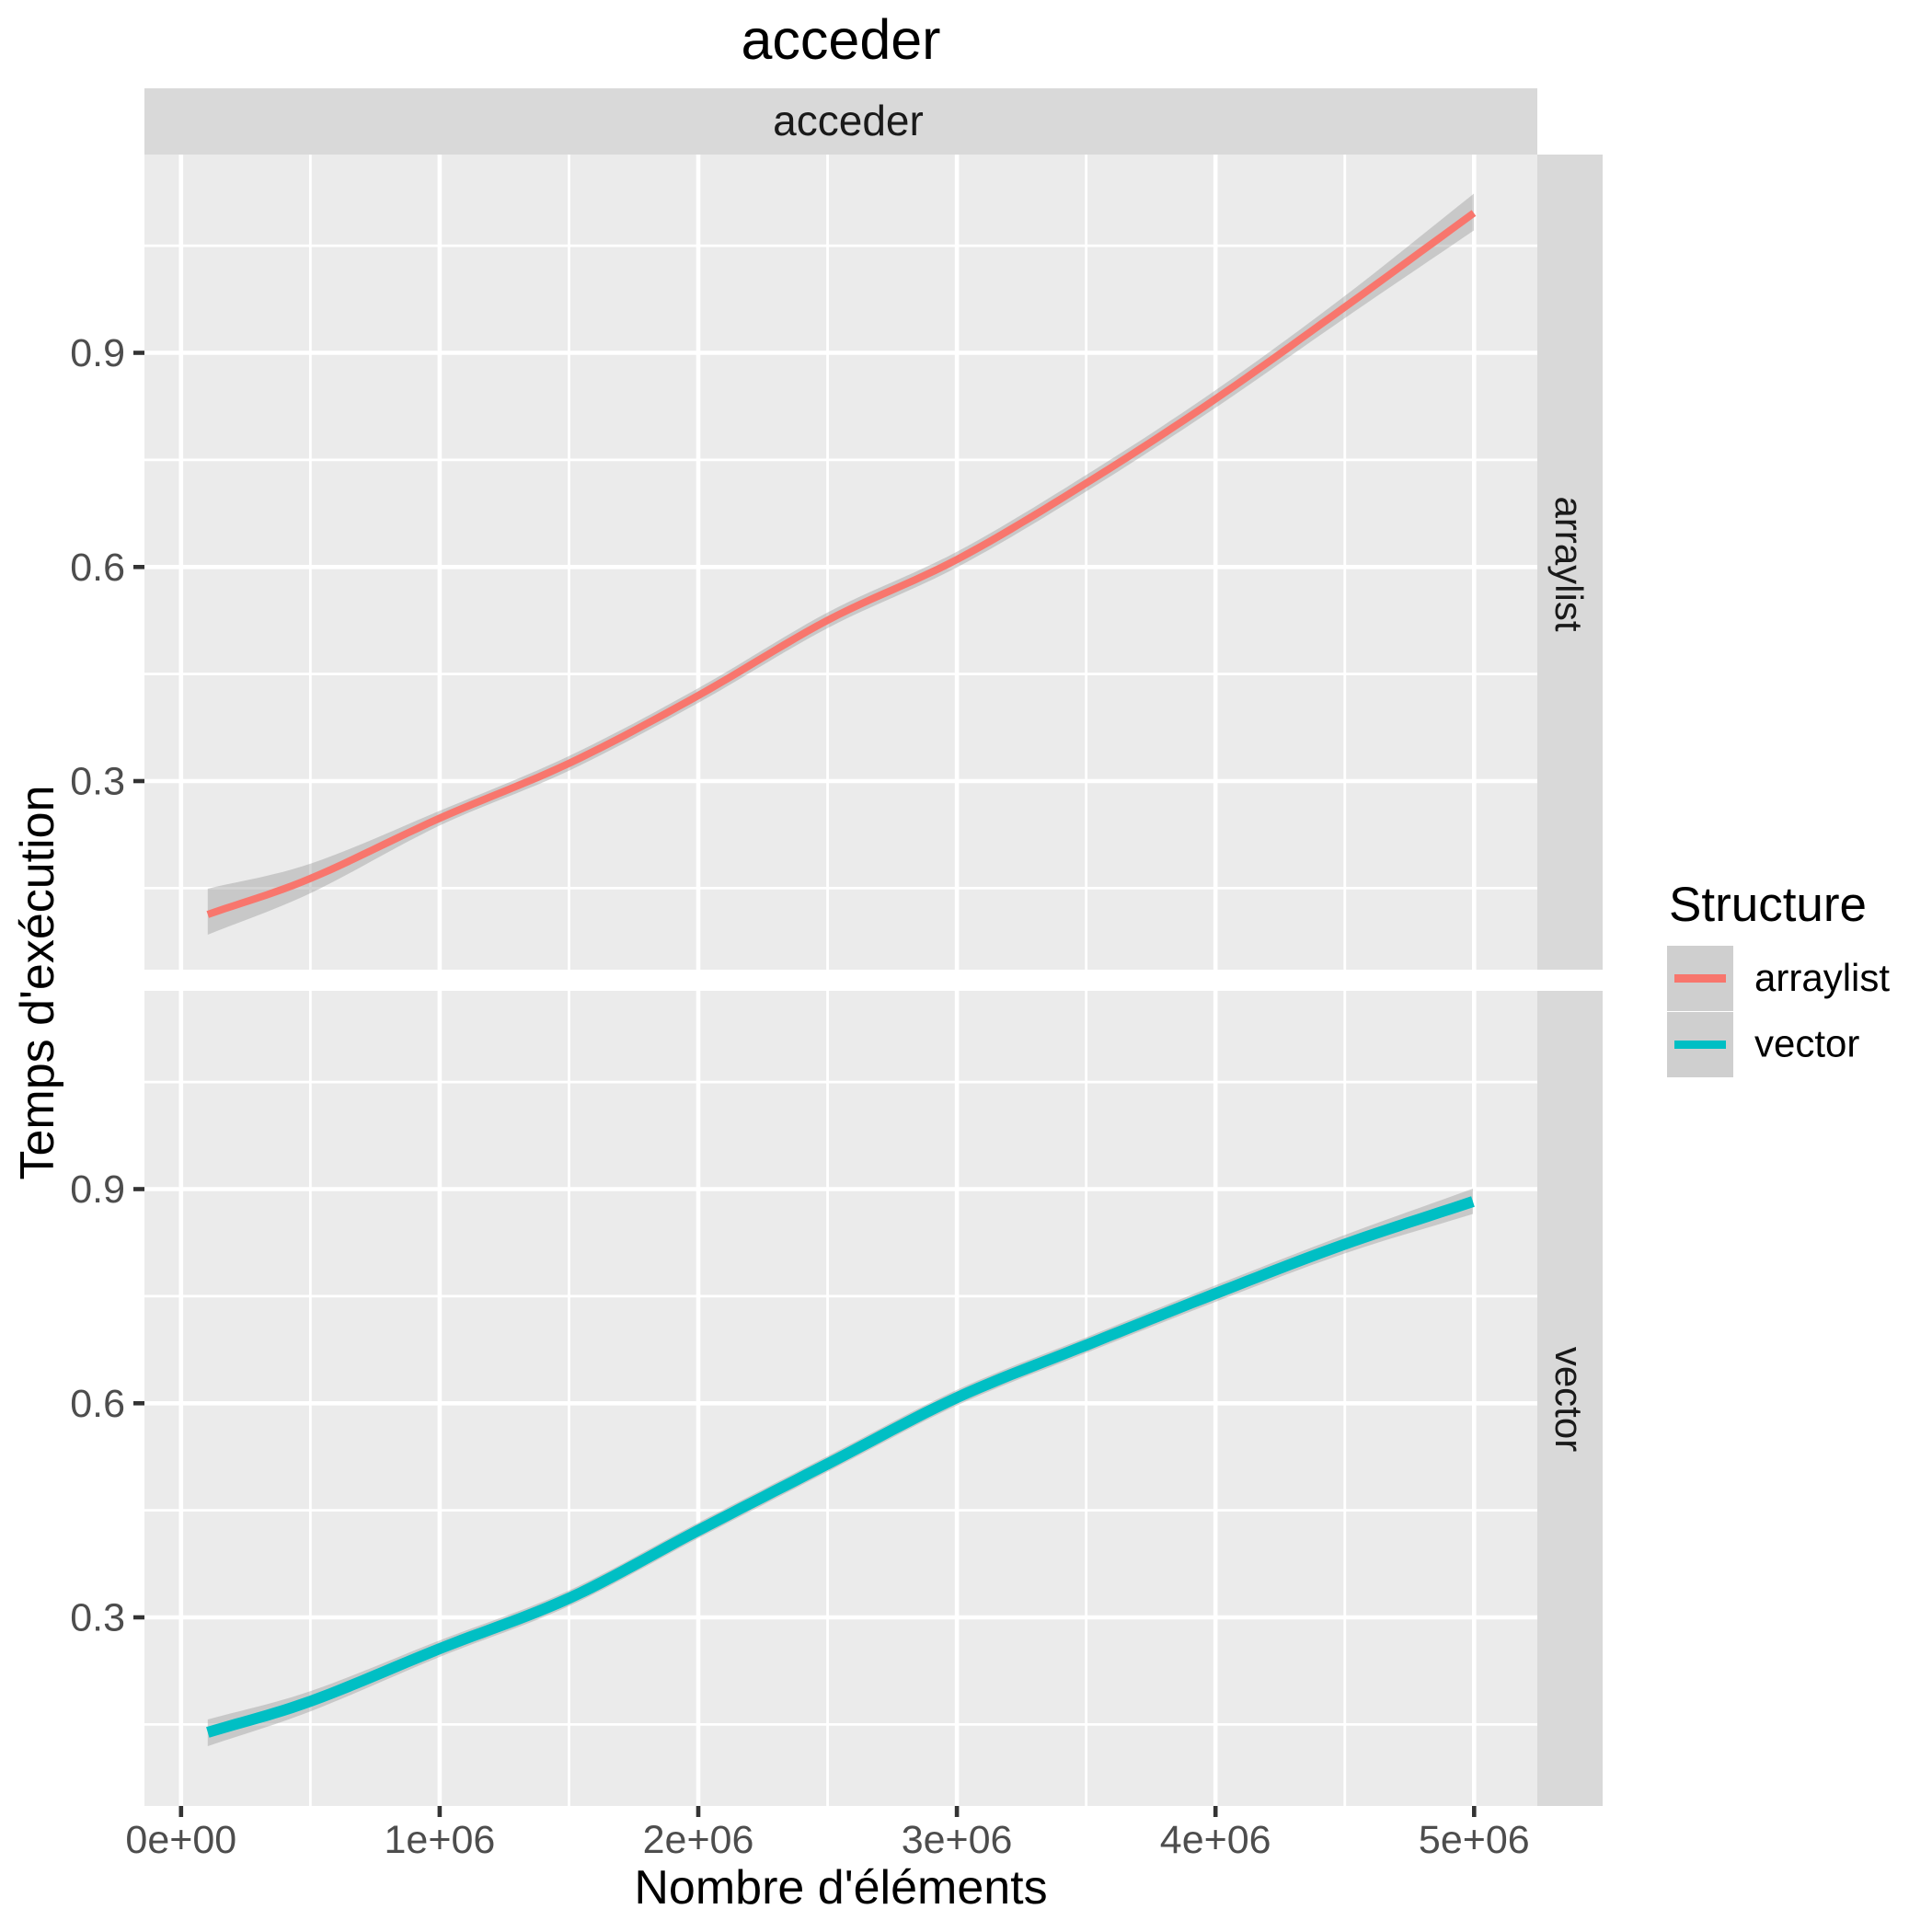  I want to click on svg-text: 2e+06, so click(698, 1840).